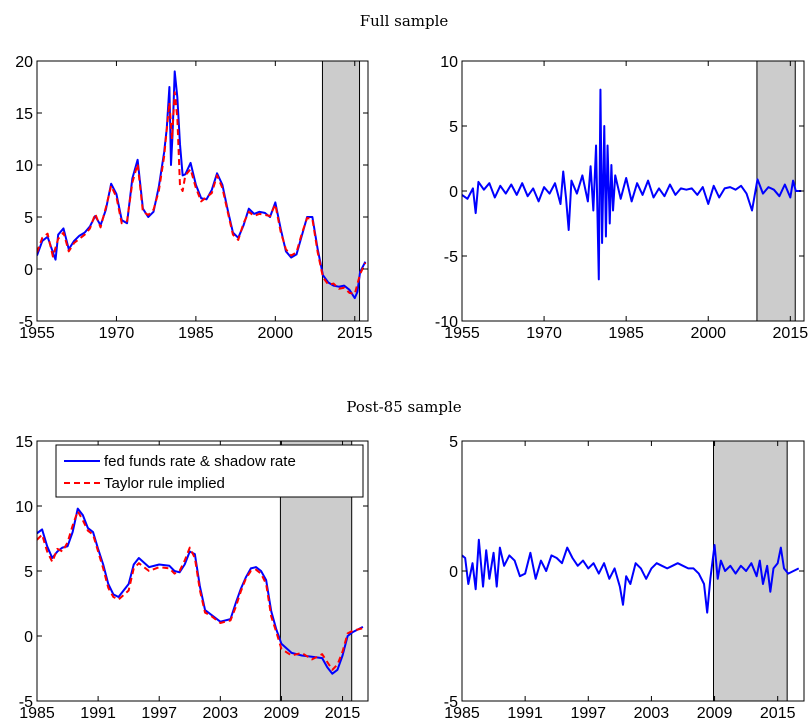 The width and height of the screenshot is (809, 727). Describe the element at coordinates (403, 407) in the screenshot. I see `row-title-post85-sample: Post-85 sample` at that location.